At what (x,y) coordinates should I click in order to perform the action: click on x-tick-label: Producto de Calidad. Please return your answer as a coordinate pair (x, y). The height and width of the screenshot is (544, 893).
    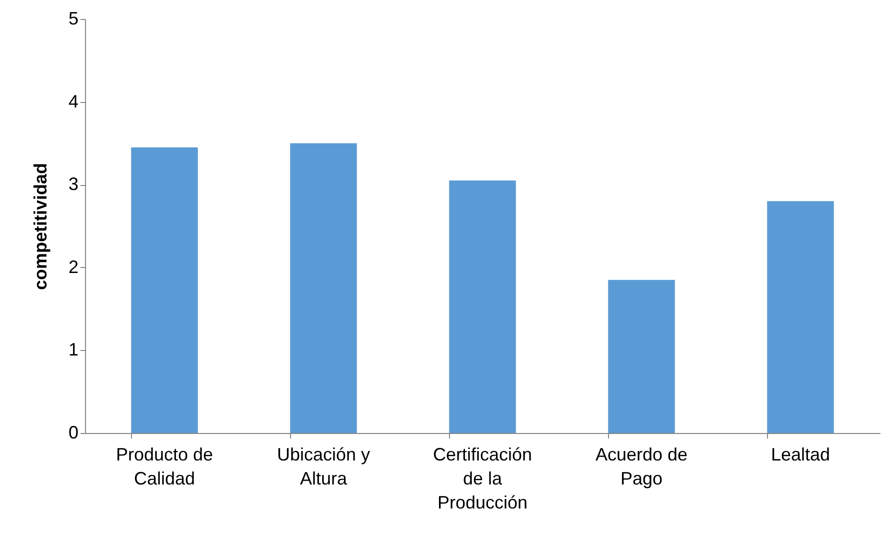
    Looking at the image, I should click on (165, 466).